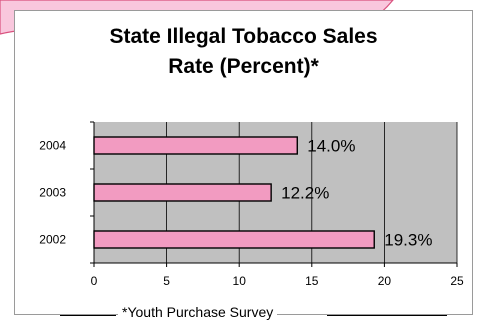 The width and height of the screenshot is (483, 322). Describe the element at coordinates (312, 281) in the screenshot. I see `x-tick-label: 15` at that location.